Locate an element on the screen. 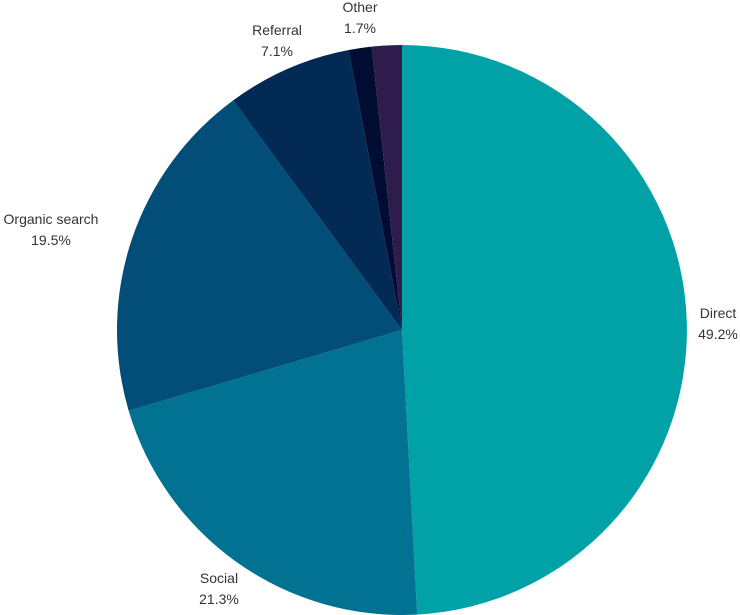 Image resolution: width=740 pixels, height=615 pixels. slice-label-direct: Direct is located at coordinates (718, 313).